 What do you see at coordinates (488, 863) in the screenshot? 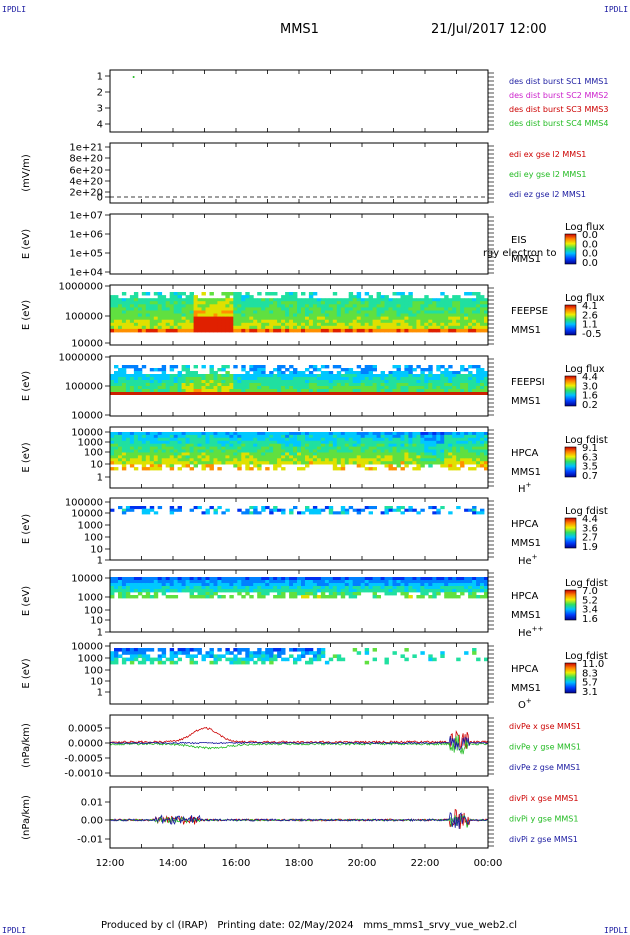
I see `x-tick-label: 00:00` at bounding box center [488, 863].